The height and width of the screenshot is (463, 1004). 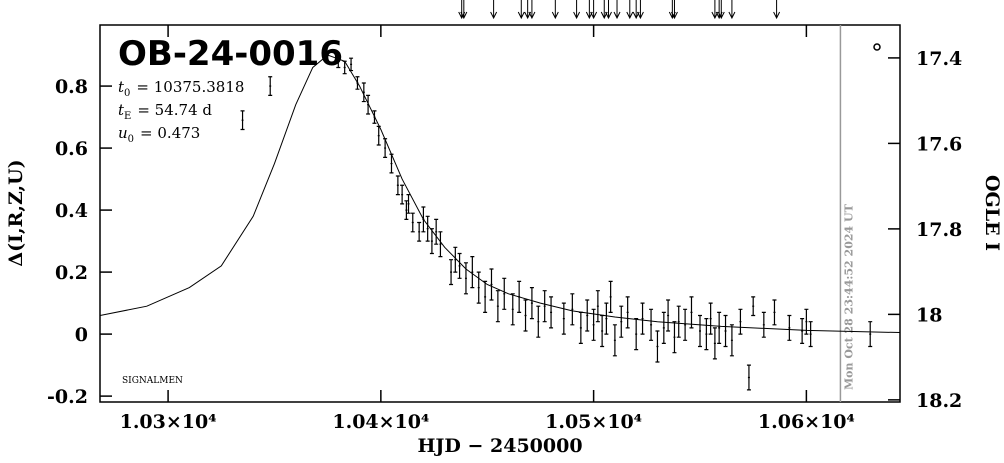 What do you see at coordinates (168, 422) in the screenshot?
I see `x-tick-label: 1.03×10⁴` at bounding box center [168, 422].